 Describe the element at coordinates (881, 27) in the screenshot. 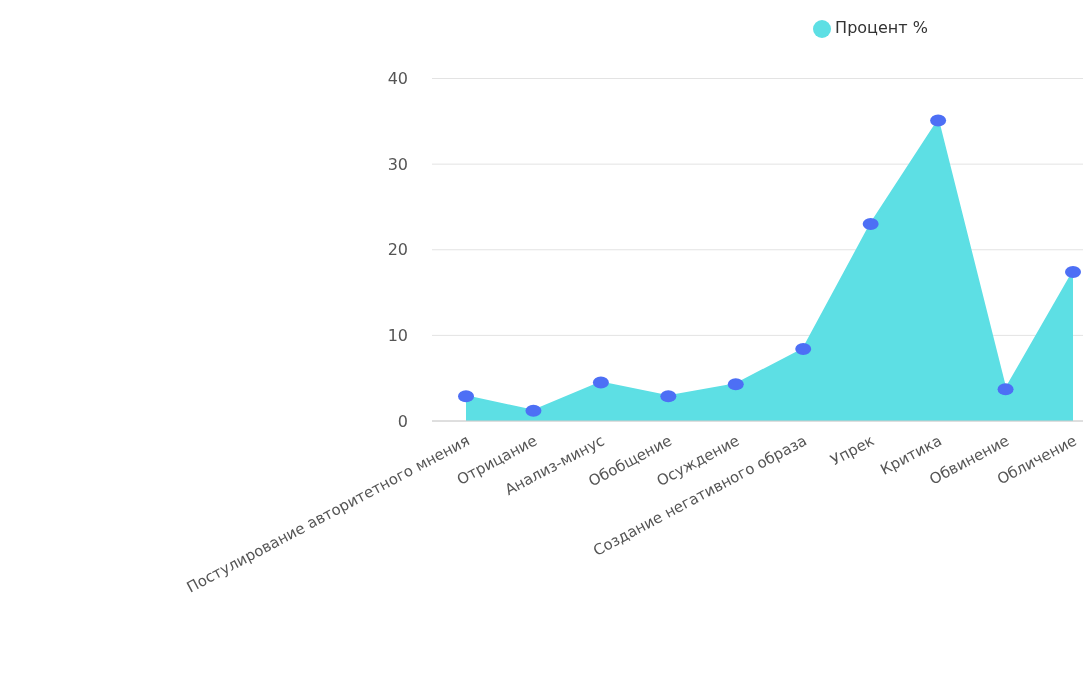

I see `legend-label: Процент %` at that location.